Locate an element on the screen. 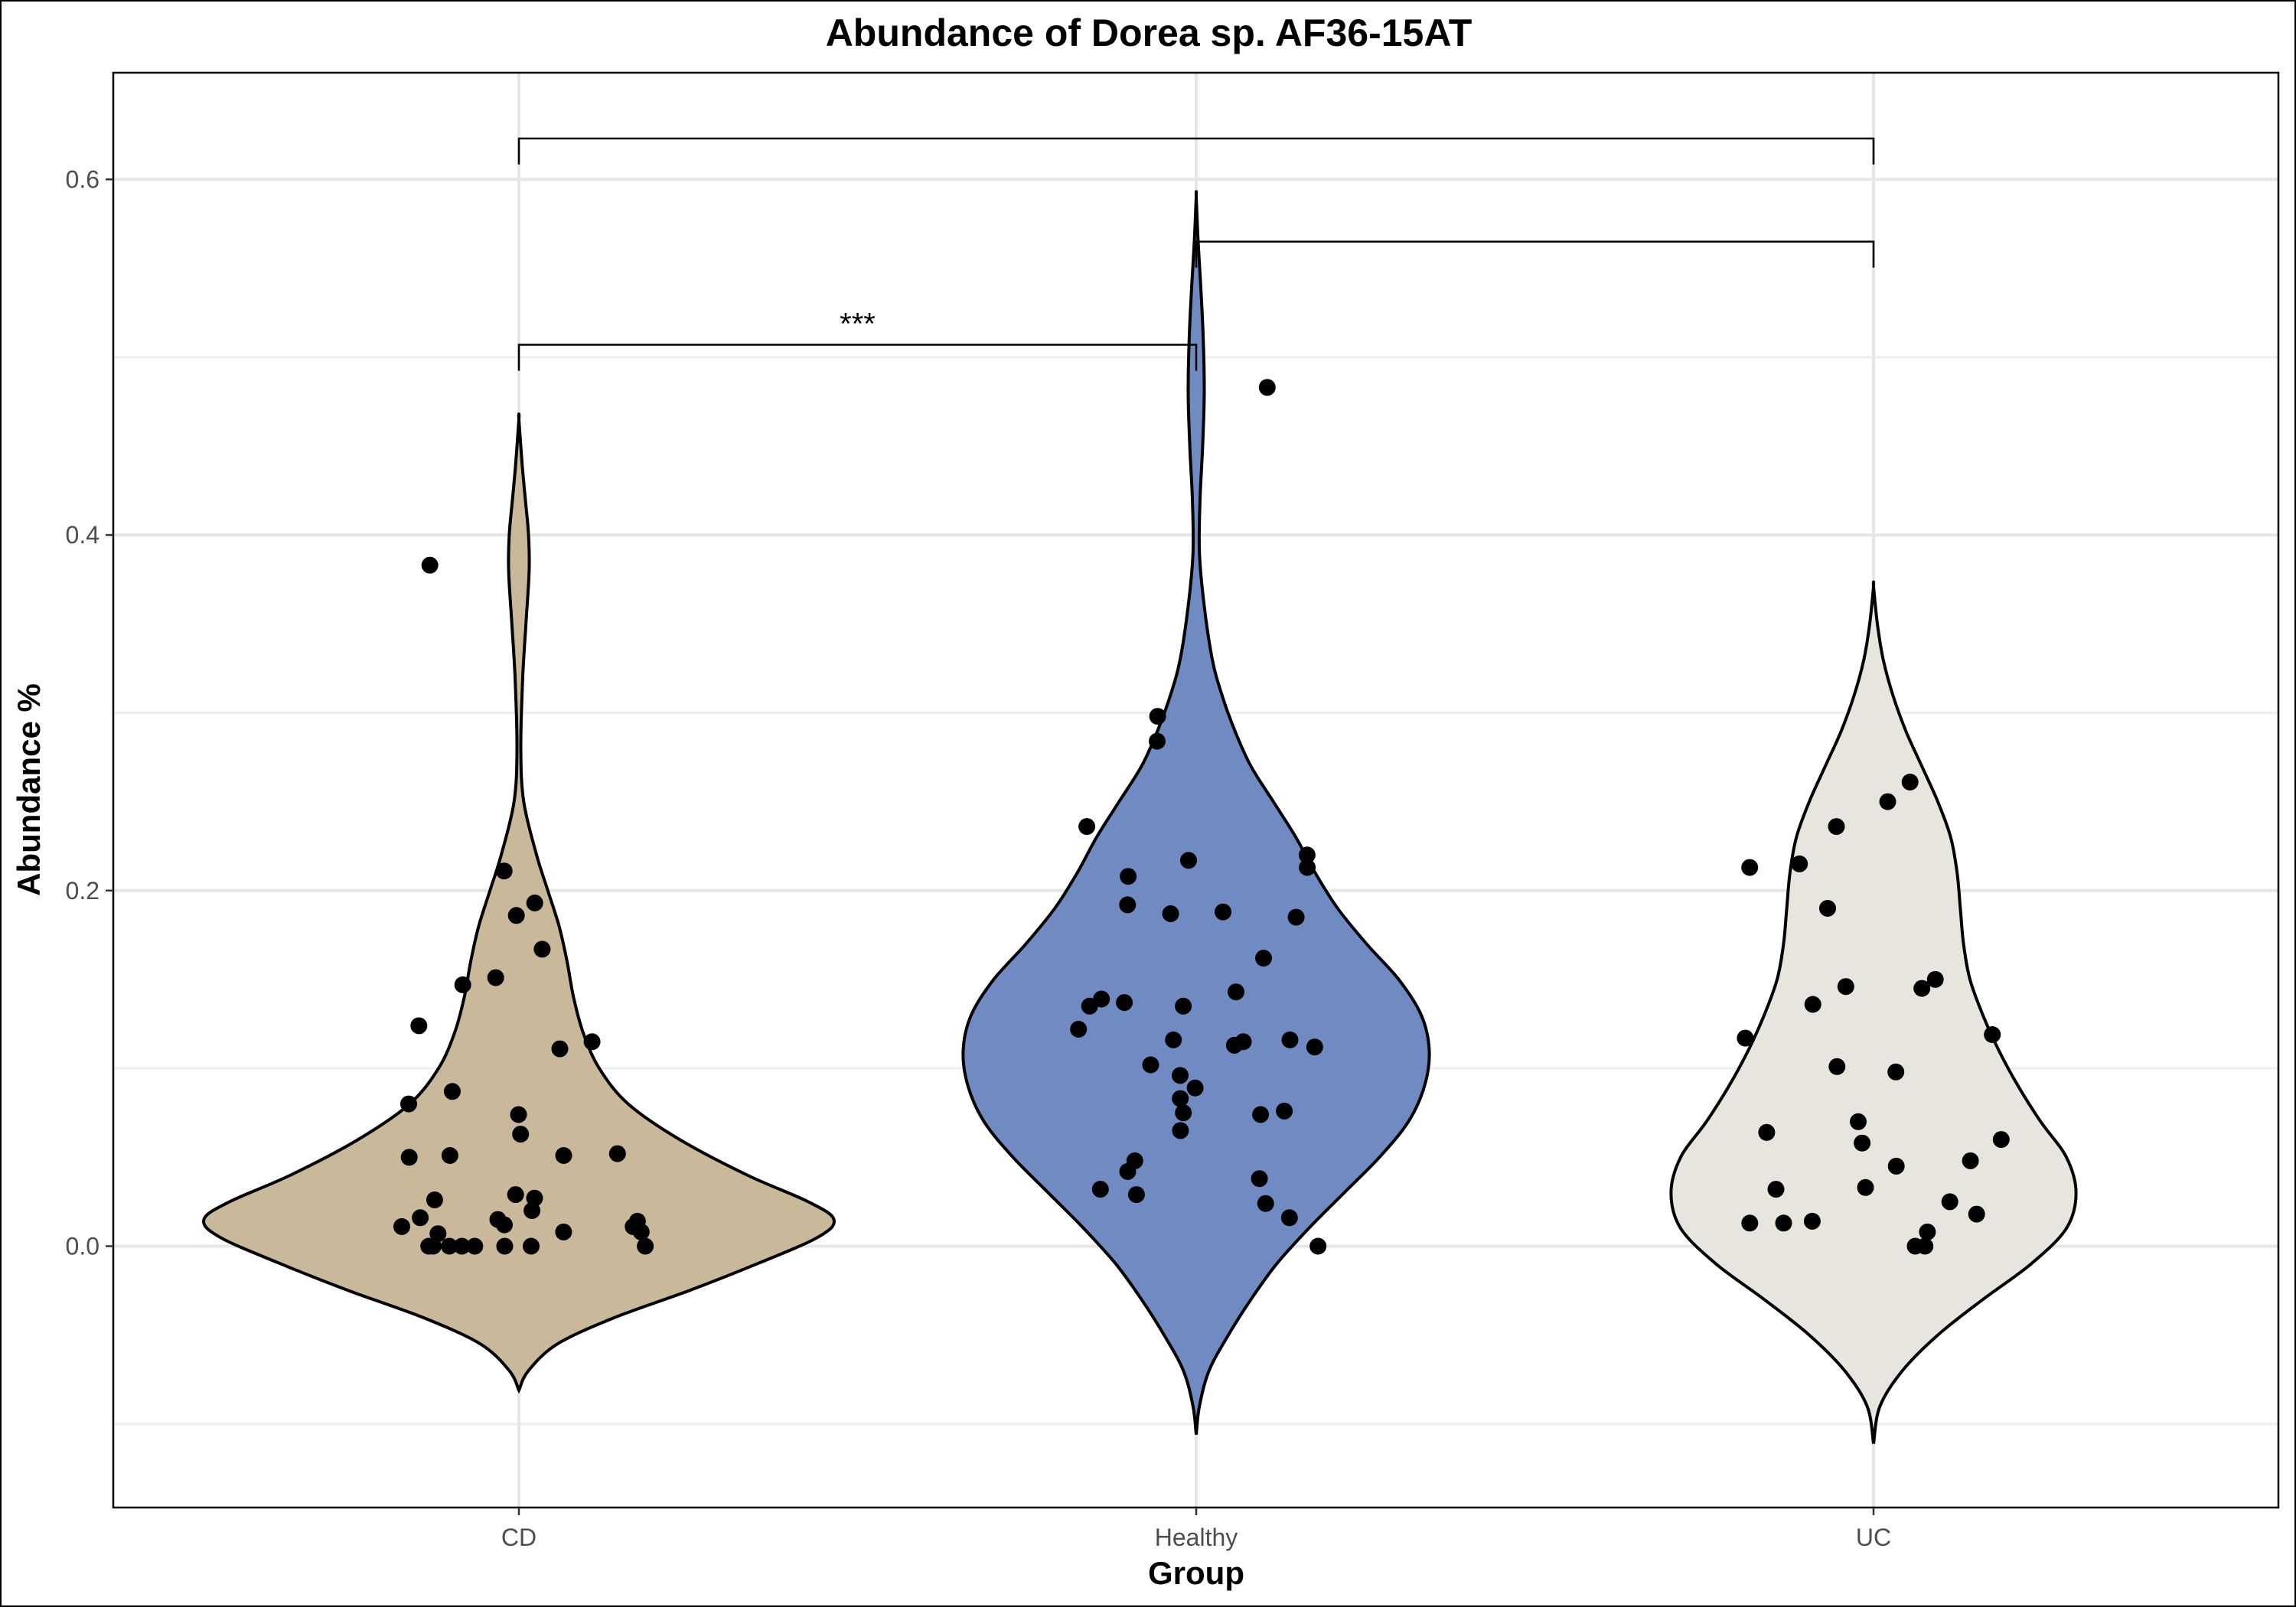 The image size is (2296, 1607). y-axis-title: Abundance % is located at coordinates (29, 790).